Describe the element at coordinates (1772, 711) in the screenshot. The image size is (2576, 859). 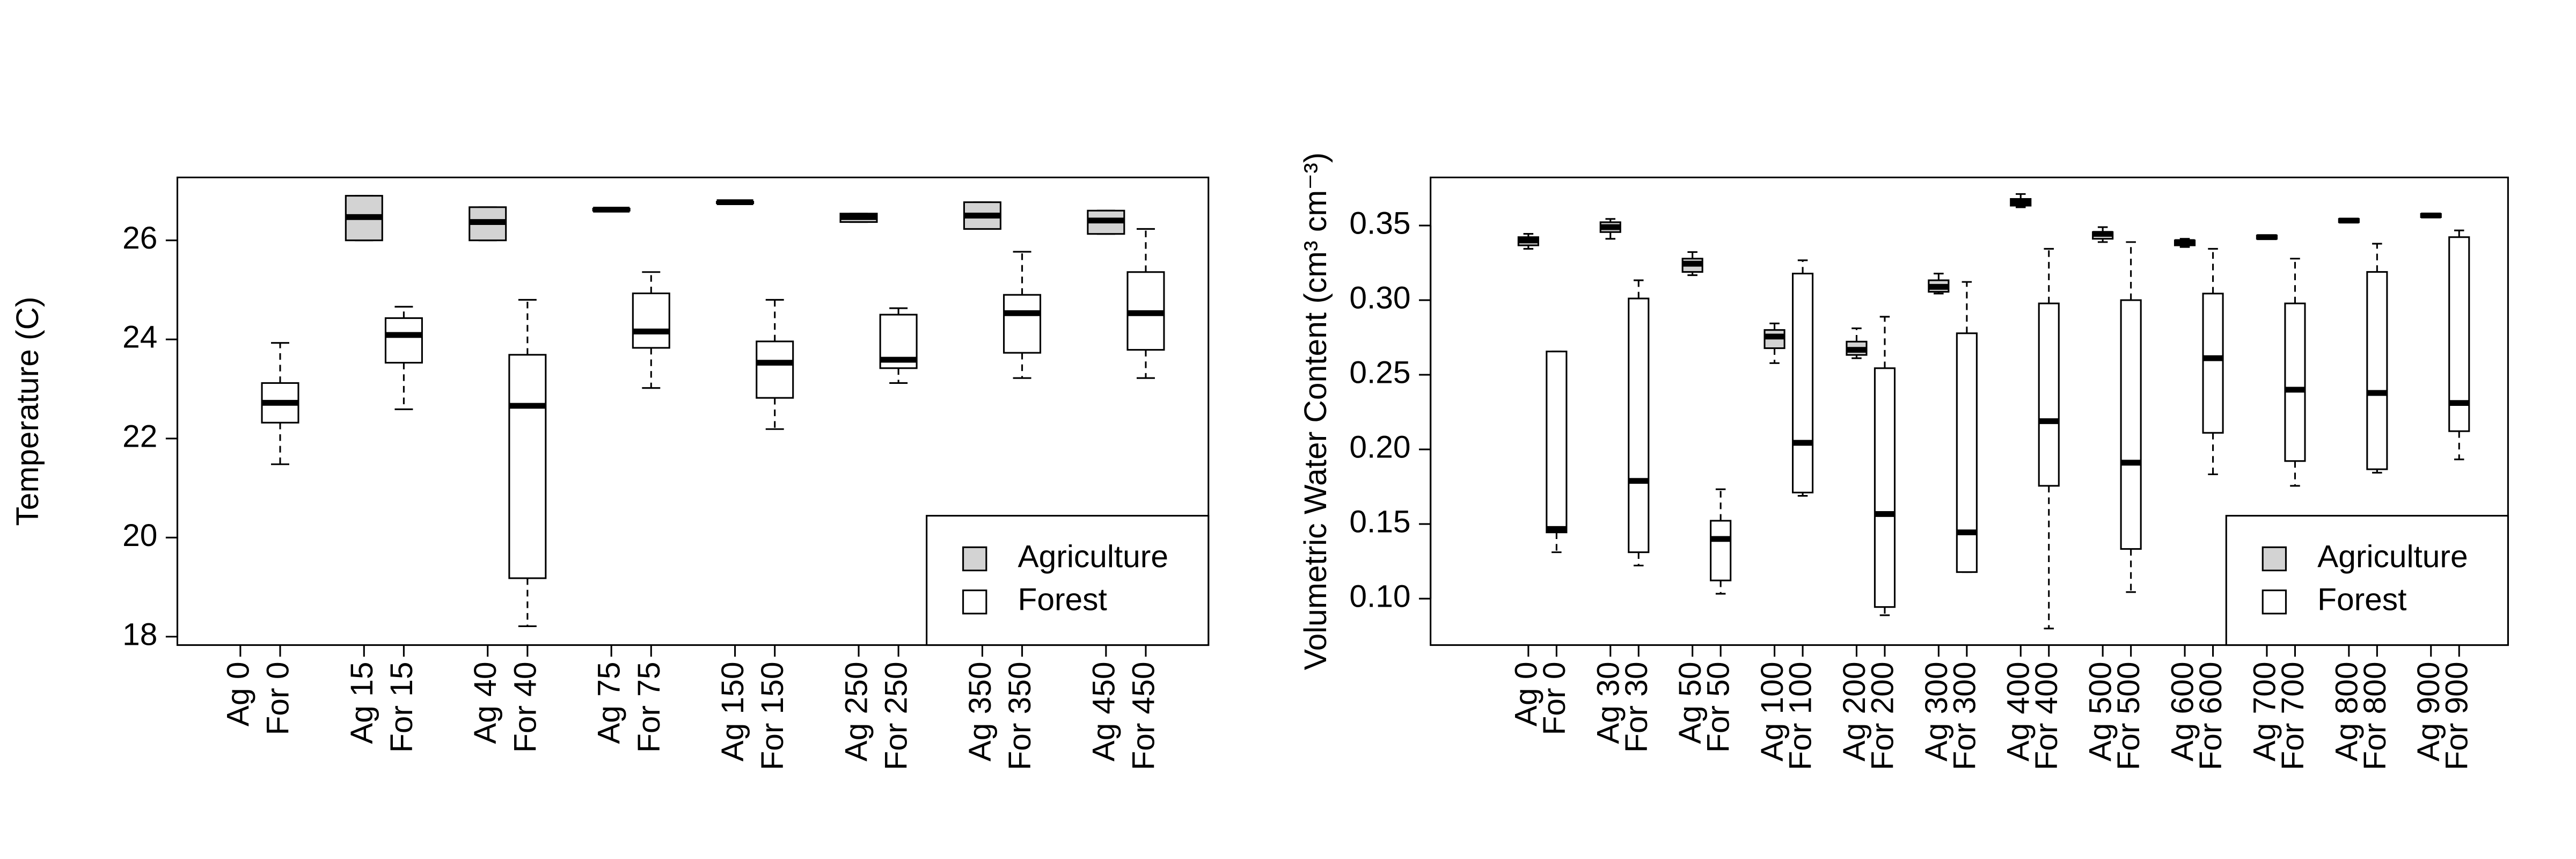
I see `x-tick-label: Ag 100` at that location.